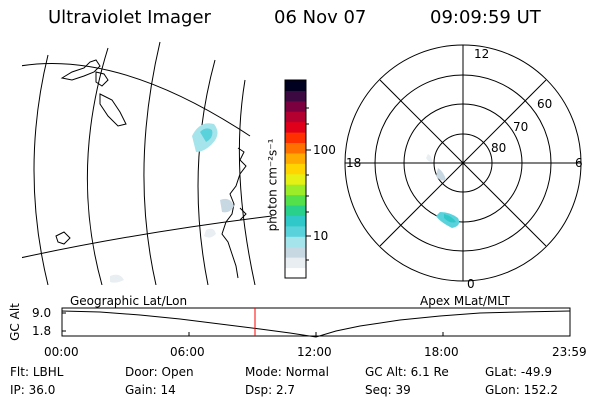  Describe the element at coordinates (441, 352) in the screenshot. I see `x-tick-1800: 18:00` at that location.